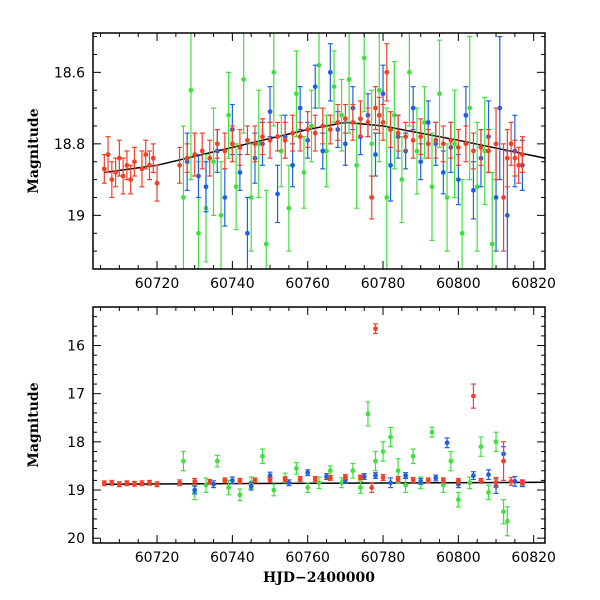 The image size is (600, 600). Describe the element at coordinates (232, 558) in the screenshot. I see `bottom-x-tick-label: 60740` at that location.